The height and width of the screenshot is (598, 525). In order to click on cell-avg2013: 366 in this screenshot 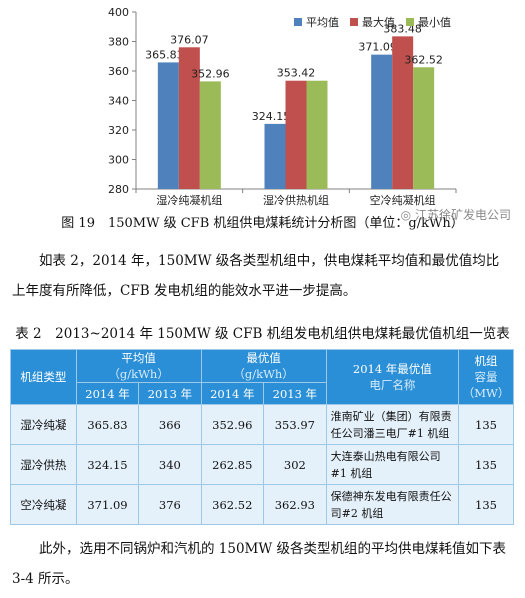, I will do `click(170, 424)`.